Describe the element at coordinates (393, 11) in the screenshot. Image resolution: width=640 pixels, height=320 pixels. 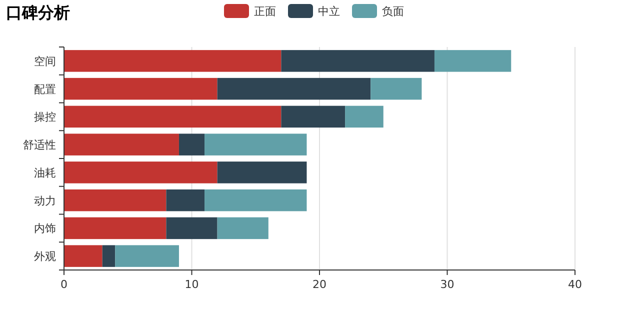
I see `legend-label: 负面` at that location.